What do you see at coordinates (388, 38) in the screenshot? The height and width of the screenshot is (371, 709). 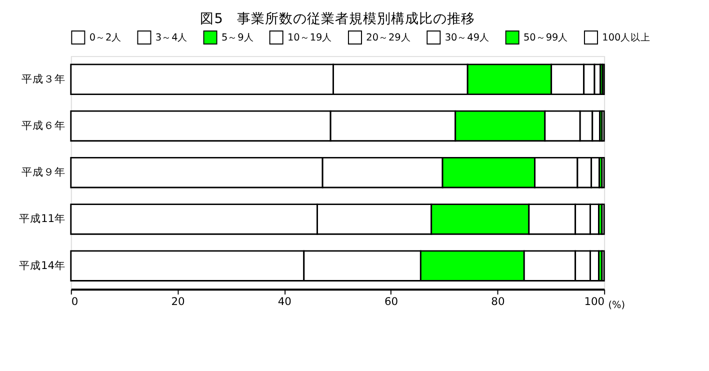 I see `legend-label: 20～29人` at bounding box center [388, 38].